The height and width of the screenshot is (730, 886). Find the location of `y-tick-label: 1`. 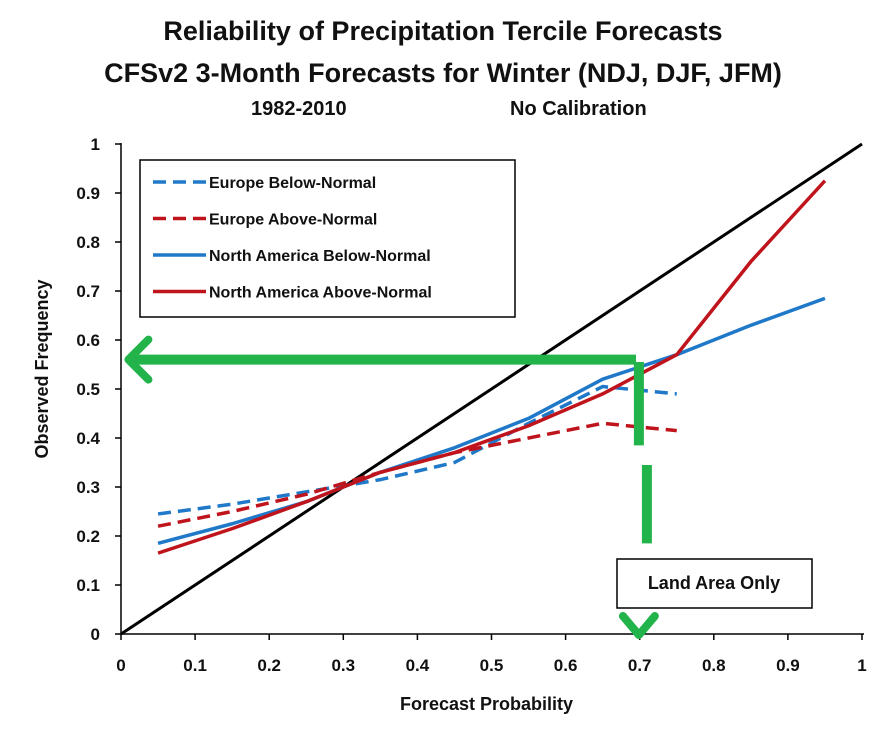

y-tick-label: 1 is located at coordinates (95, 144).